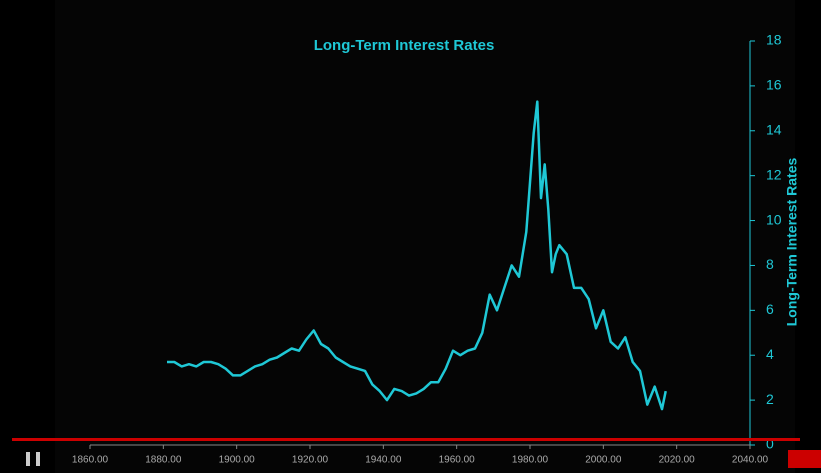  I want to click on chart-title: Long-Term Interest Rates, so click(404, 45).